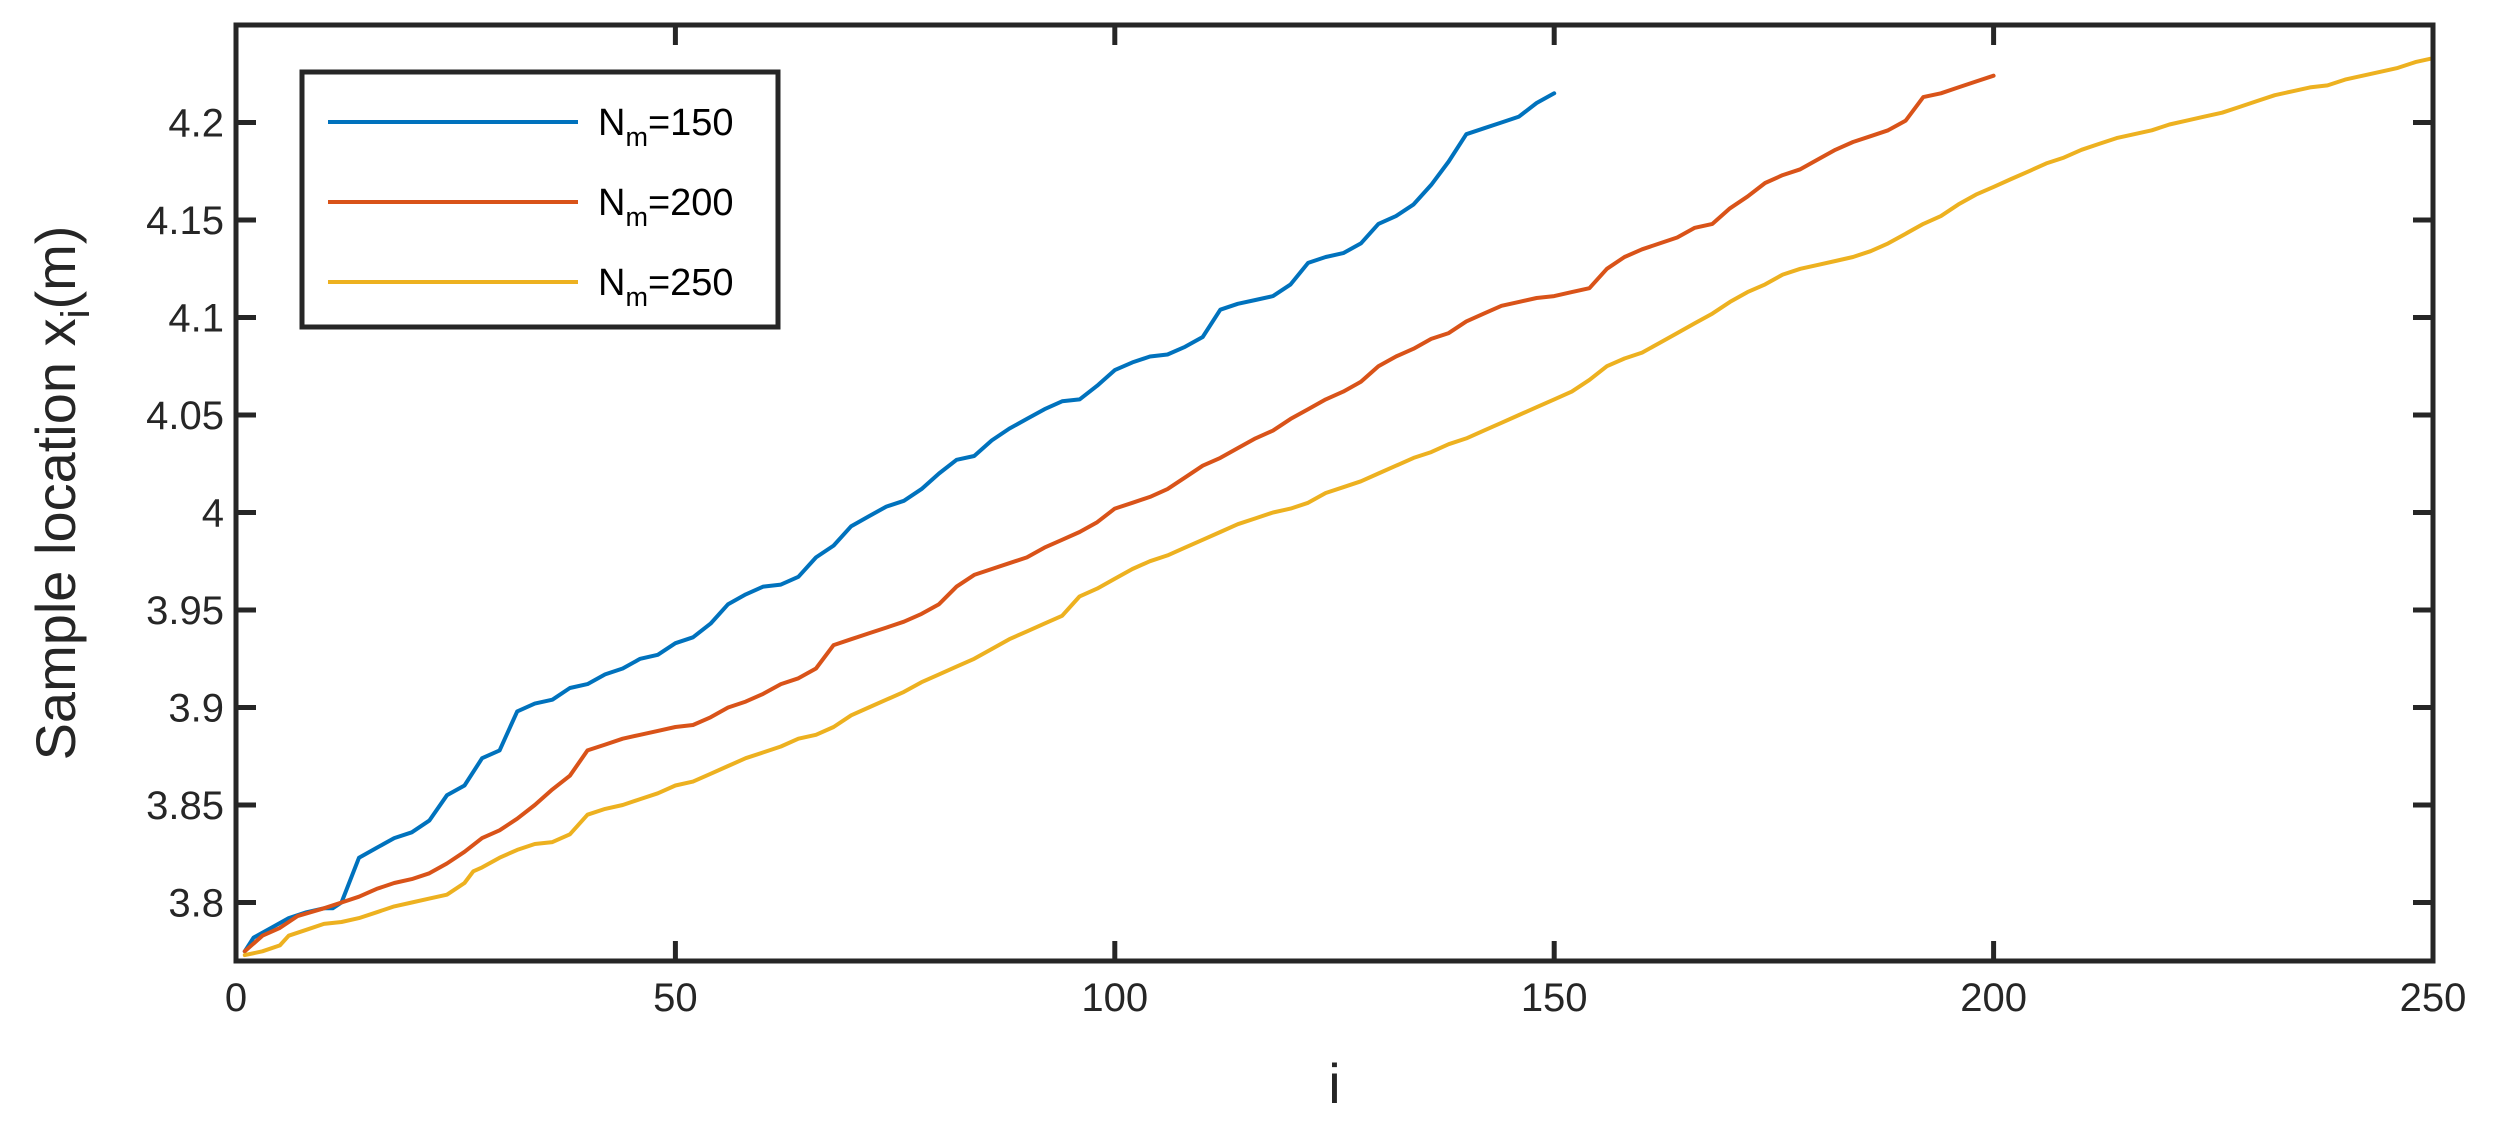 The height and width of the screenshot is (1145, 2494). I want to click on legend-entry-3: Nm=250, so click(666, 287).